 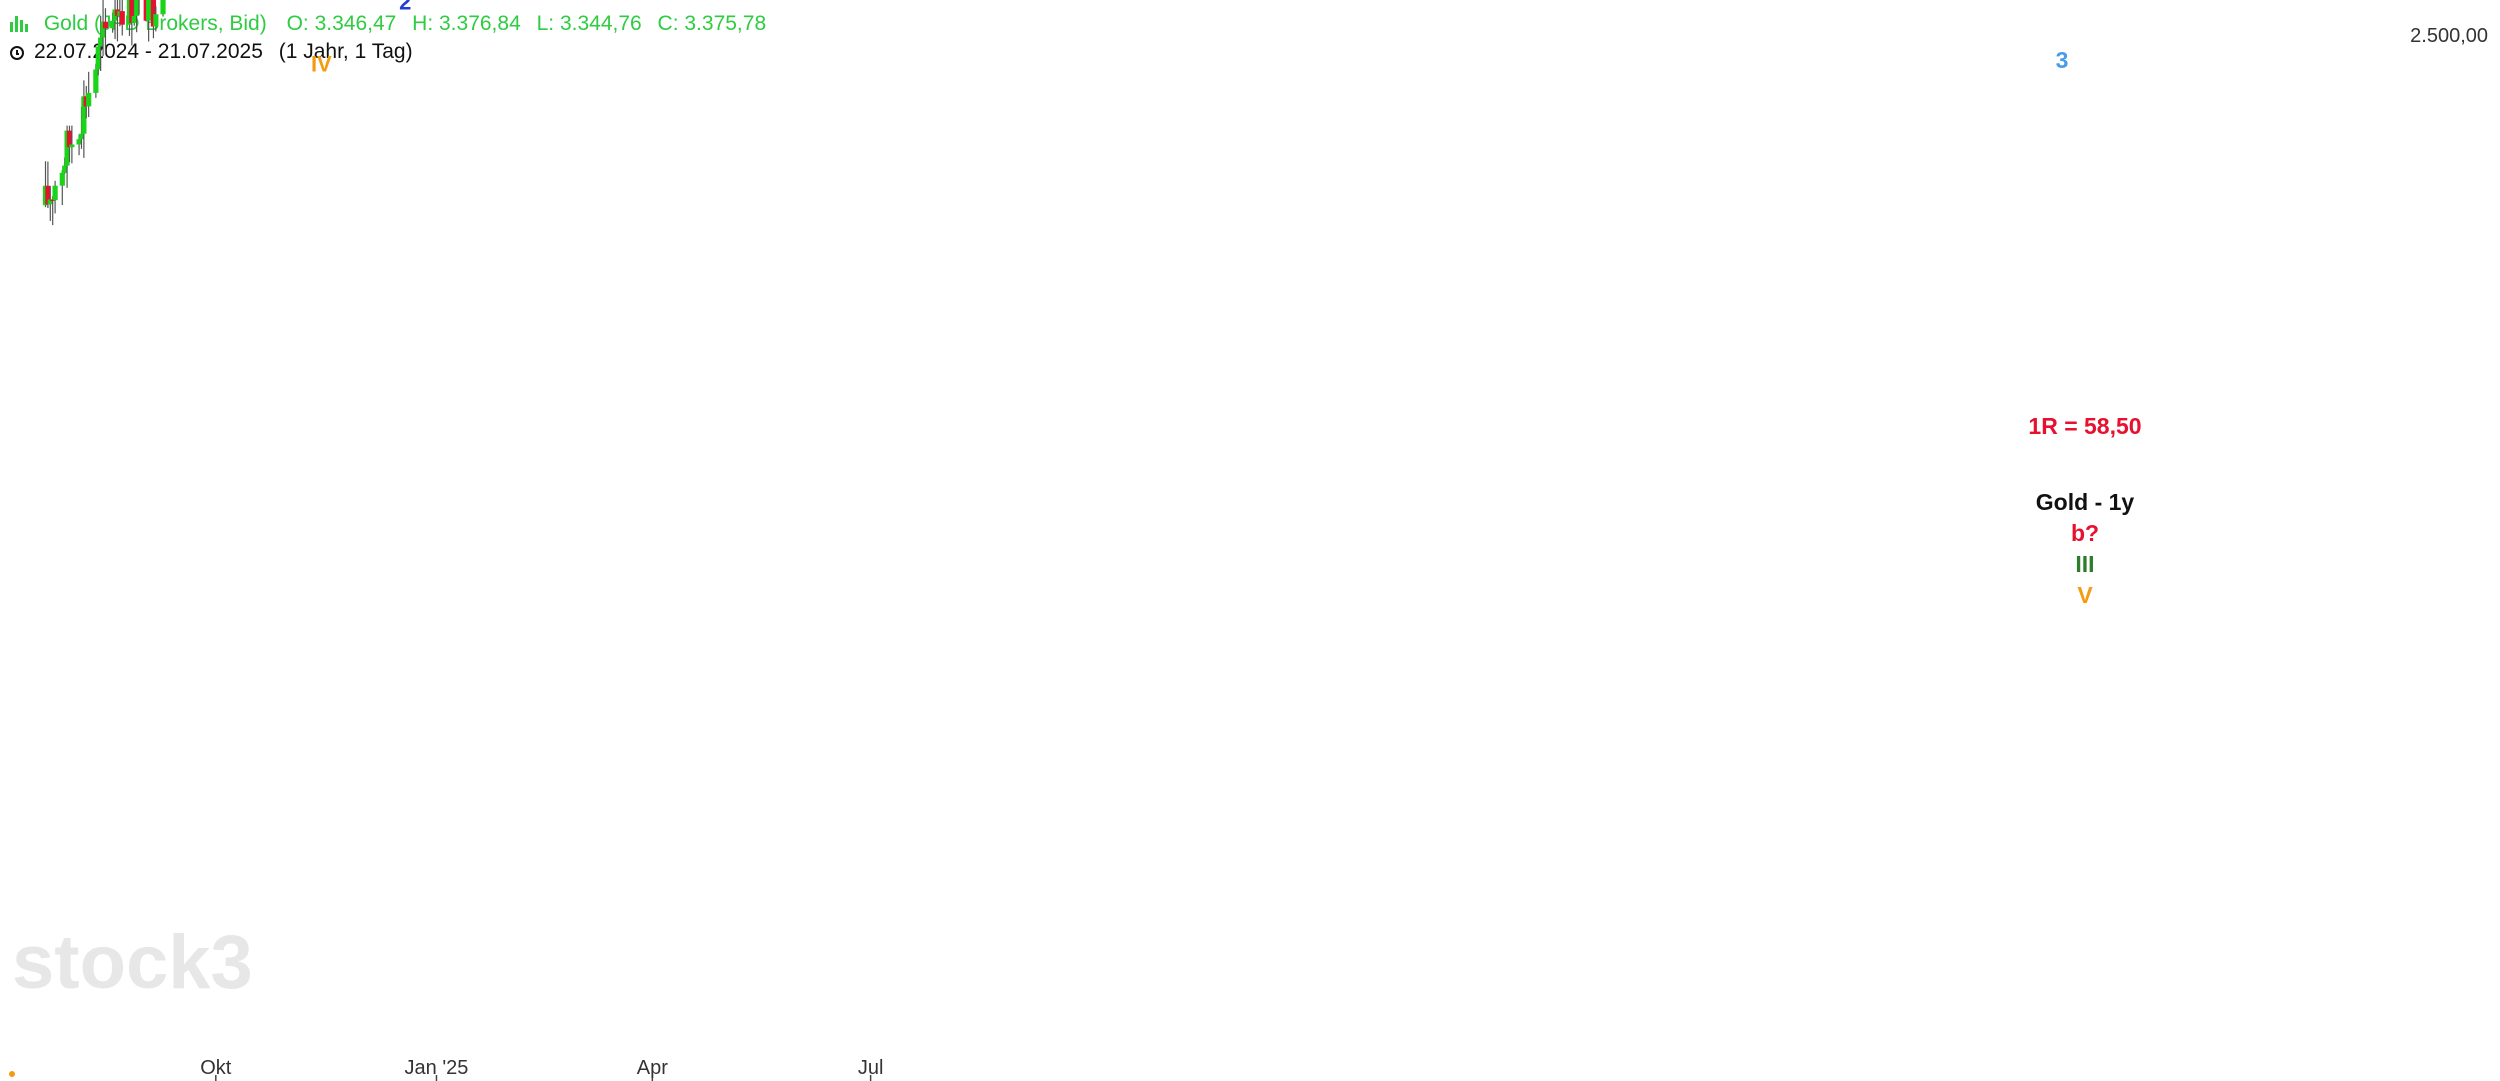 I want to click on period-label: (1 Jahr, 1 Tag), so click(x=345, y=51).